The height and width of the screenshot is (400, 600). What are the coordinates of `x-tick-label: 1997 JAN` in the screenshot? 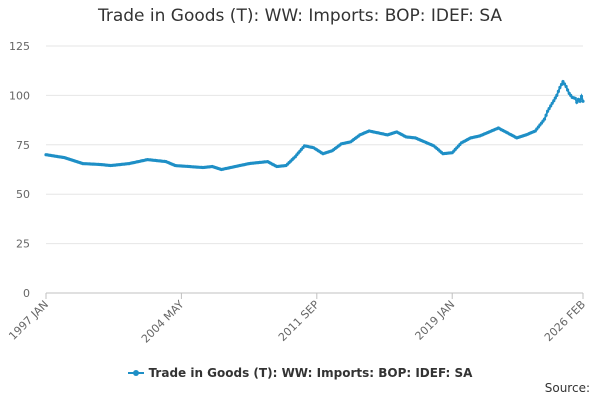 It's located at (28, 320).